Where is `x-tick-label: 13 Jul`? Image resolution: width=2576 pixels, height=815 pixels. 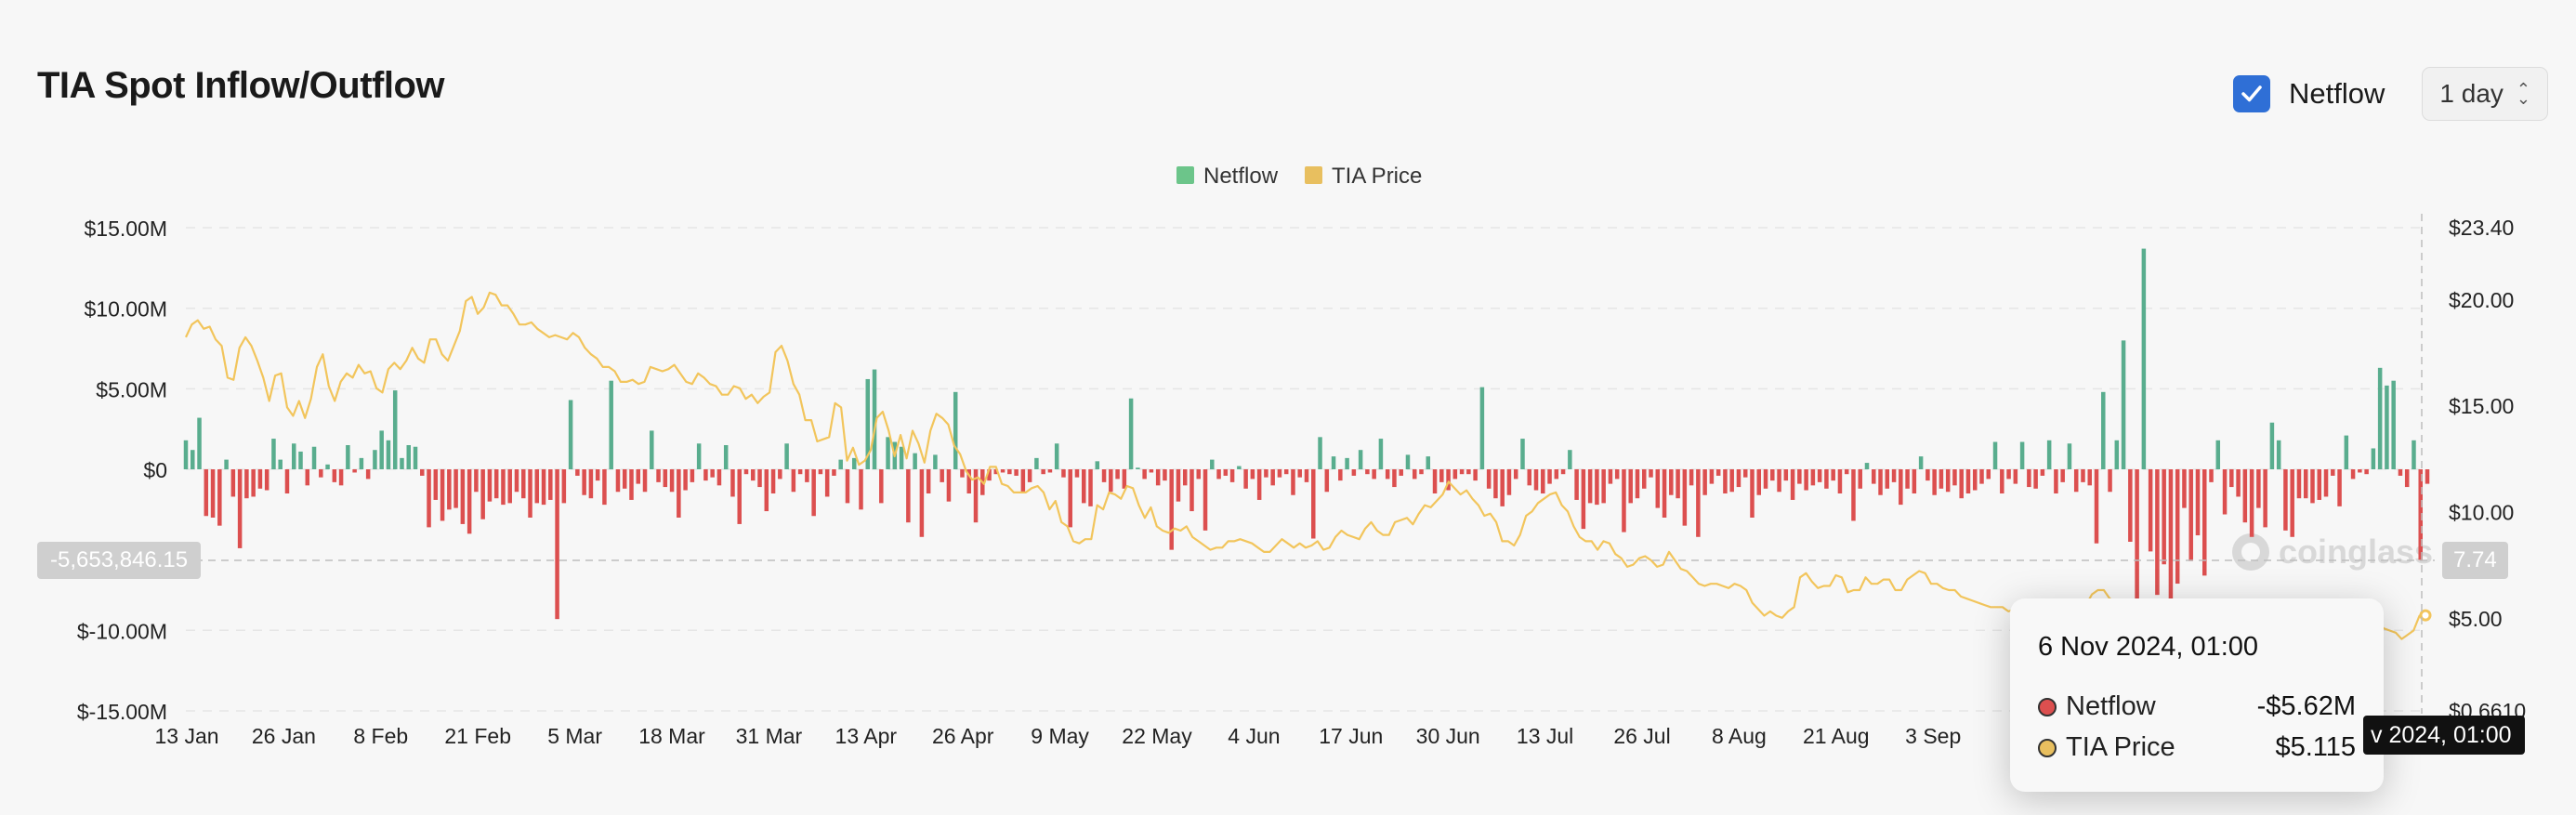
x-tick-label: 13 Jul is located at coordinates (1545, 736).